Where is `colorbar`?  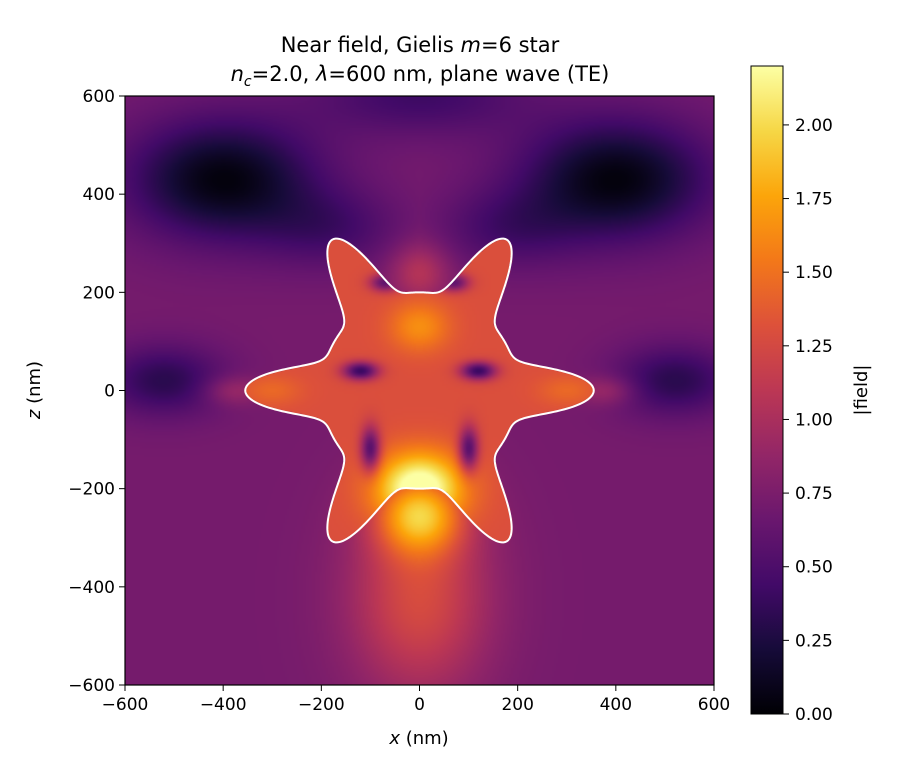
colorbar is located at coordinates (767, 390).